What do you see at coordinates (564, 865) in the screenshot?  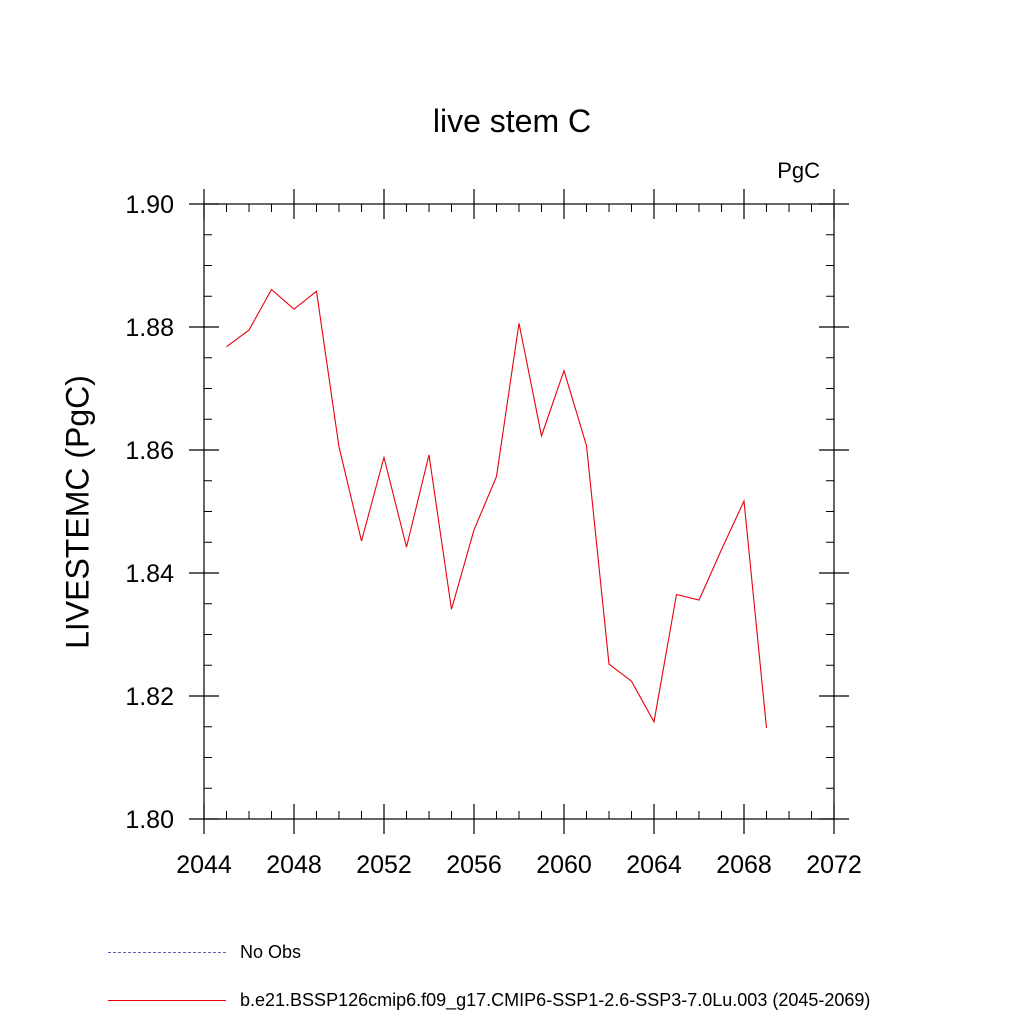 I see `x-tick-label: 2060` at bounding box center [564, 865].